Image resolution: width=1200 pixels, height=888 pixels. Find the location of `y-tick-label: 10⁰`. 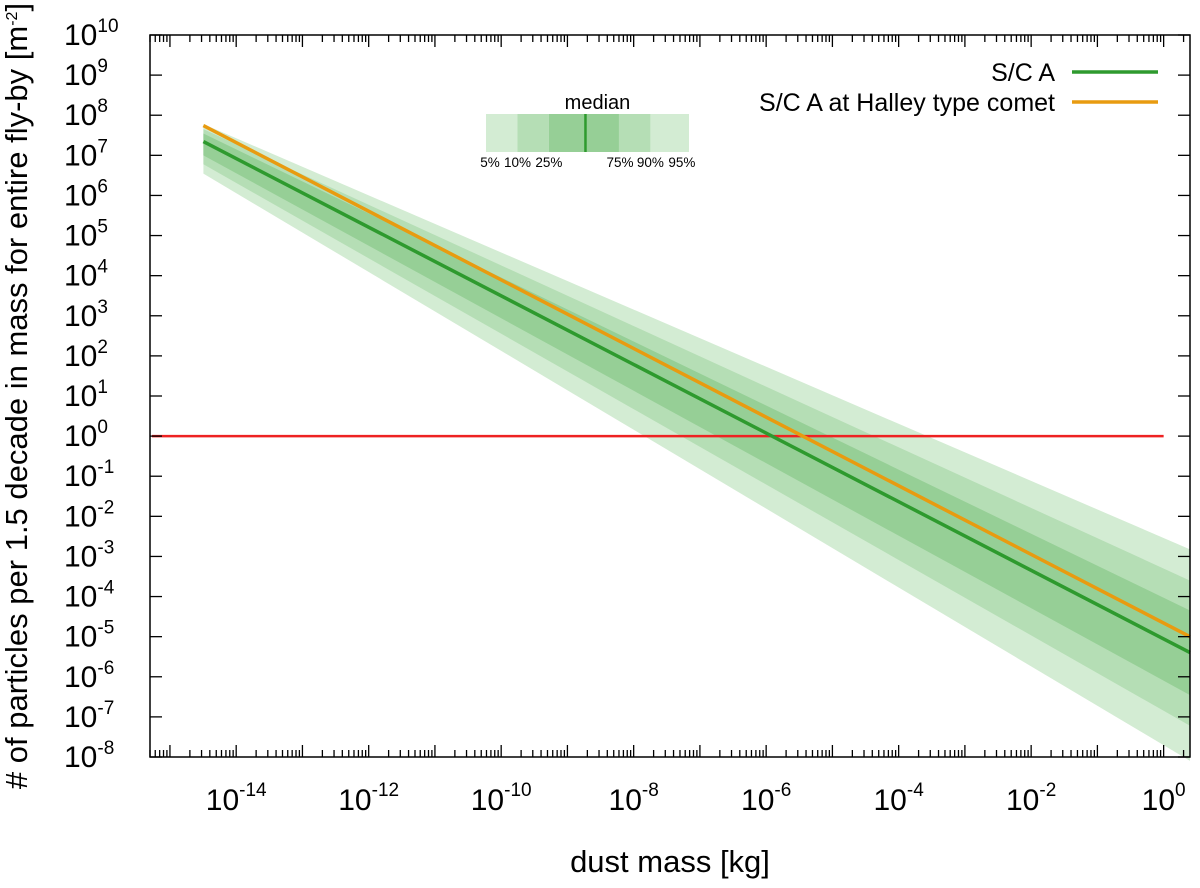

y-tick-label: 10⁰ is located at coordinates (86, 435).